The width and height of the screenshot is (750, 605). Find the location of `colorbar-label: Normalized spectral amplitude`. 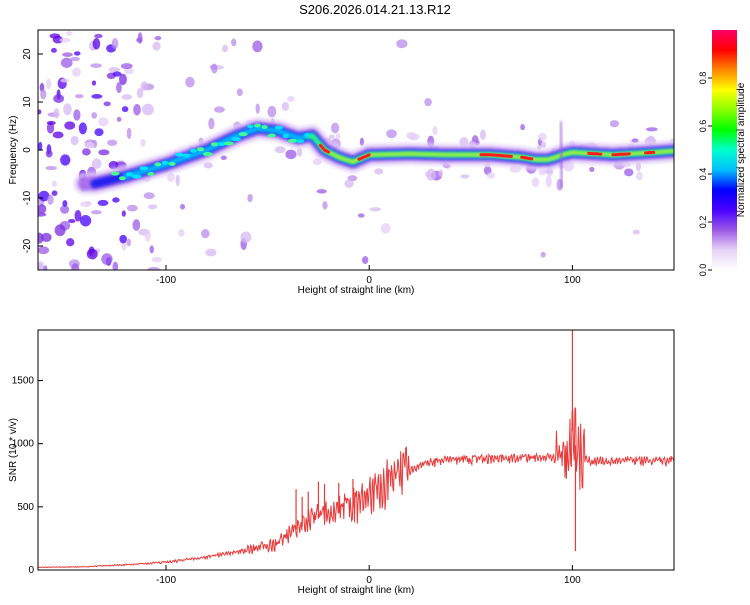

colorbar-label: Normalized spectral amplitude is located at coordinates (741, 149).